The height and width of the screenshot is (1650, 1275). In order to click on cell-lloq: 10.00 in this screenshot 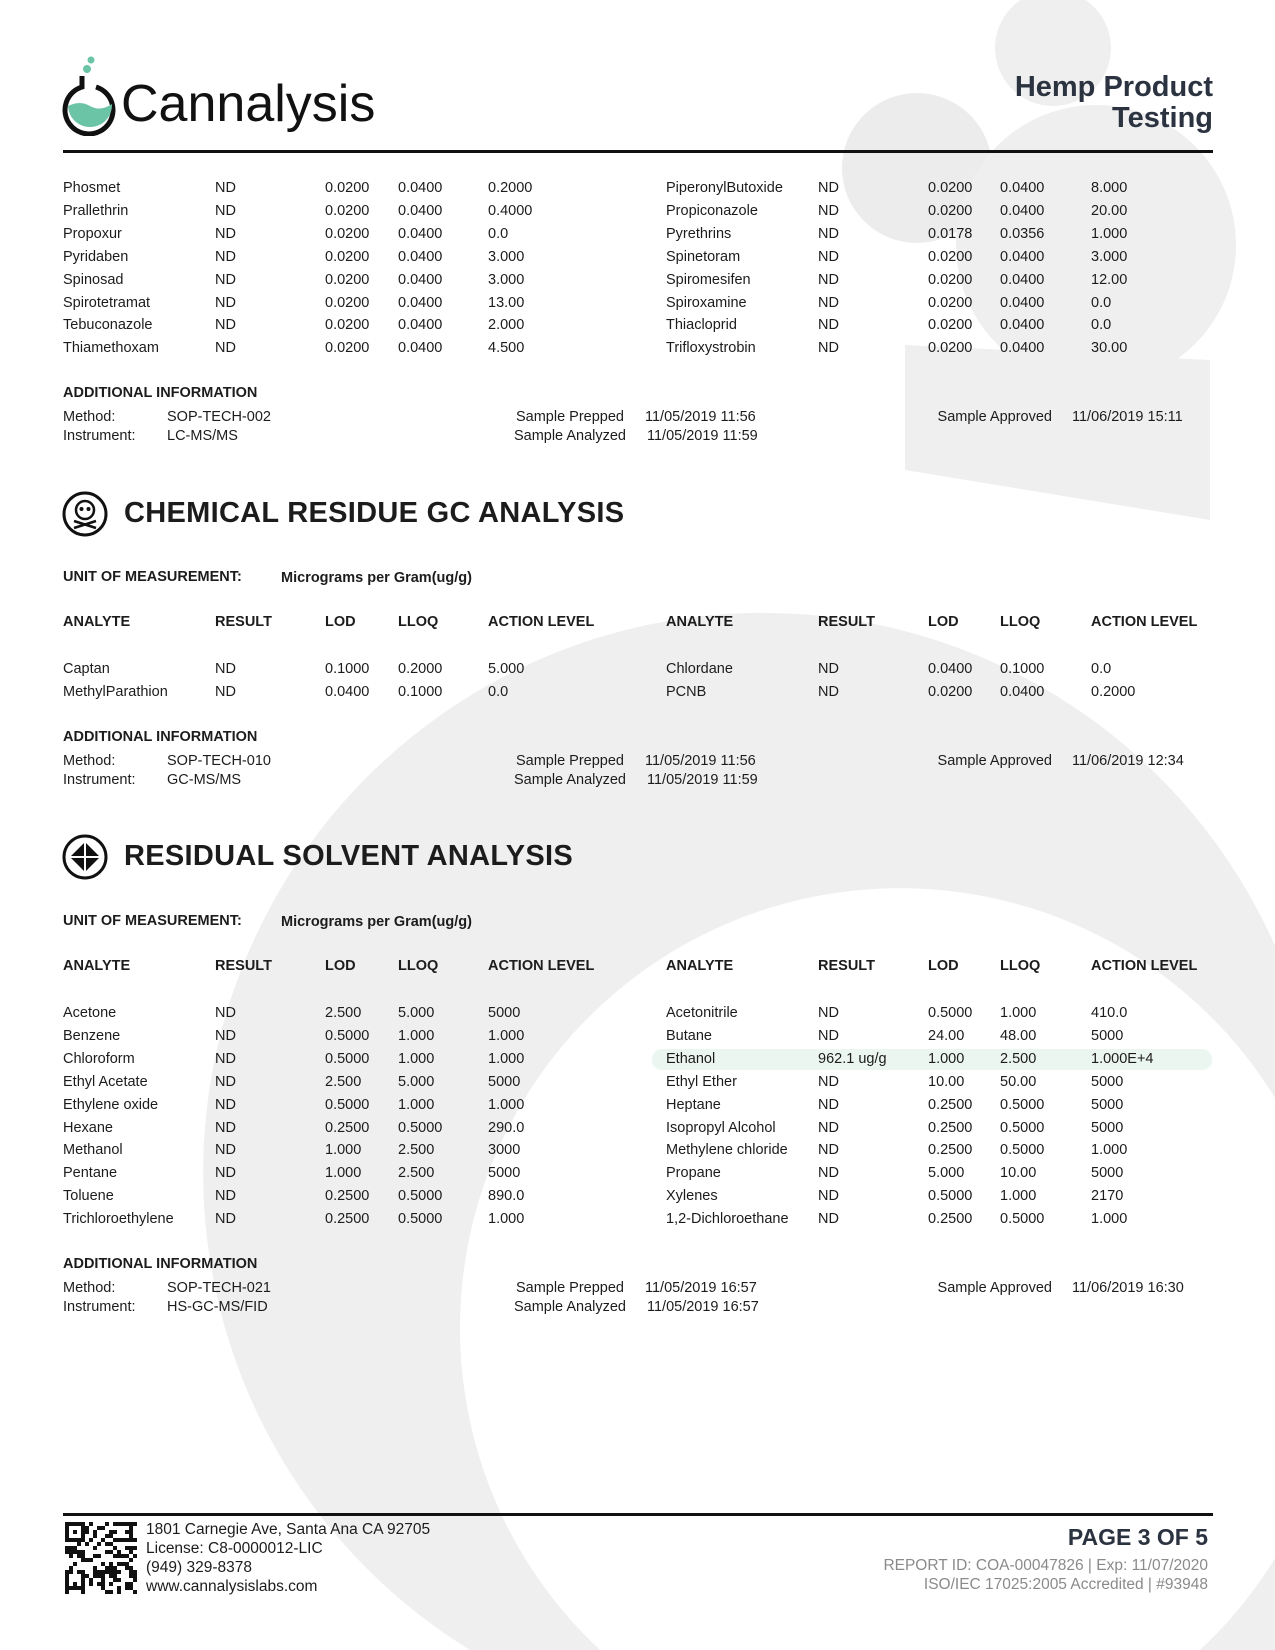, I will do `click(1018, 1173)`.